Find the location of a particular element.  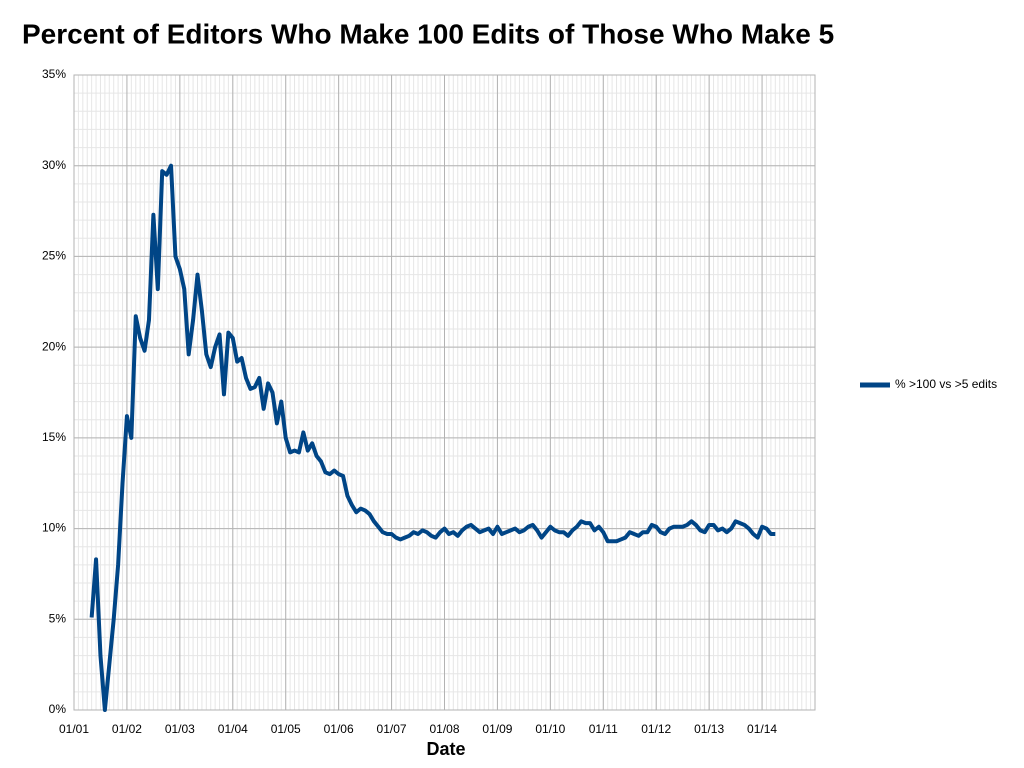

x-tick-label: 01/10 is located at coordinates (550, 729).